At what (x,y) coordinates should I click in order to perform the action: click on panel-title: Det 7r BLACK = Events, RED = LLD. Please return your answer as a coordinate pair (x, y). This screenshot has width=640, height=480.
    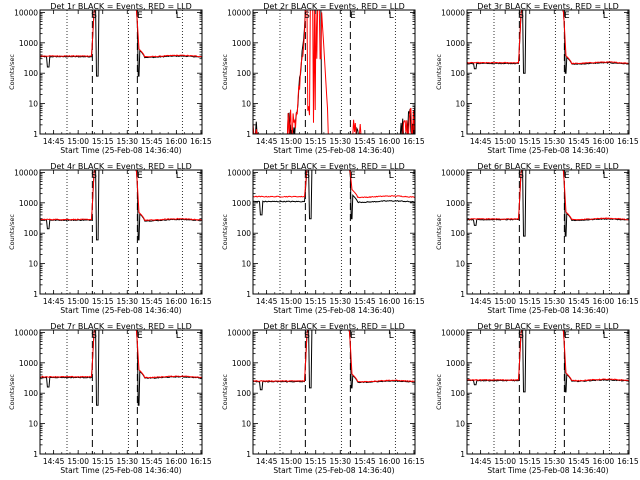
    Looking at the image, I should click on (121, 326).